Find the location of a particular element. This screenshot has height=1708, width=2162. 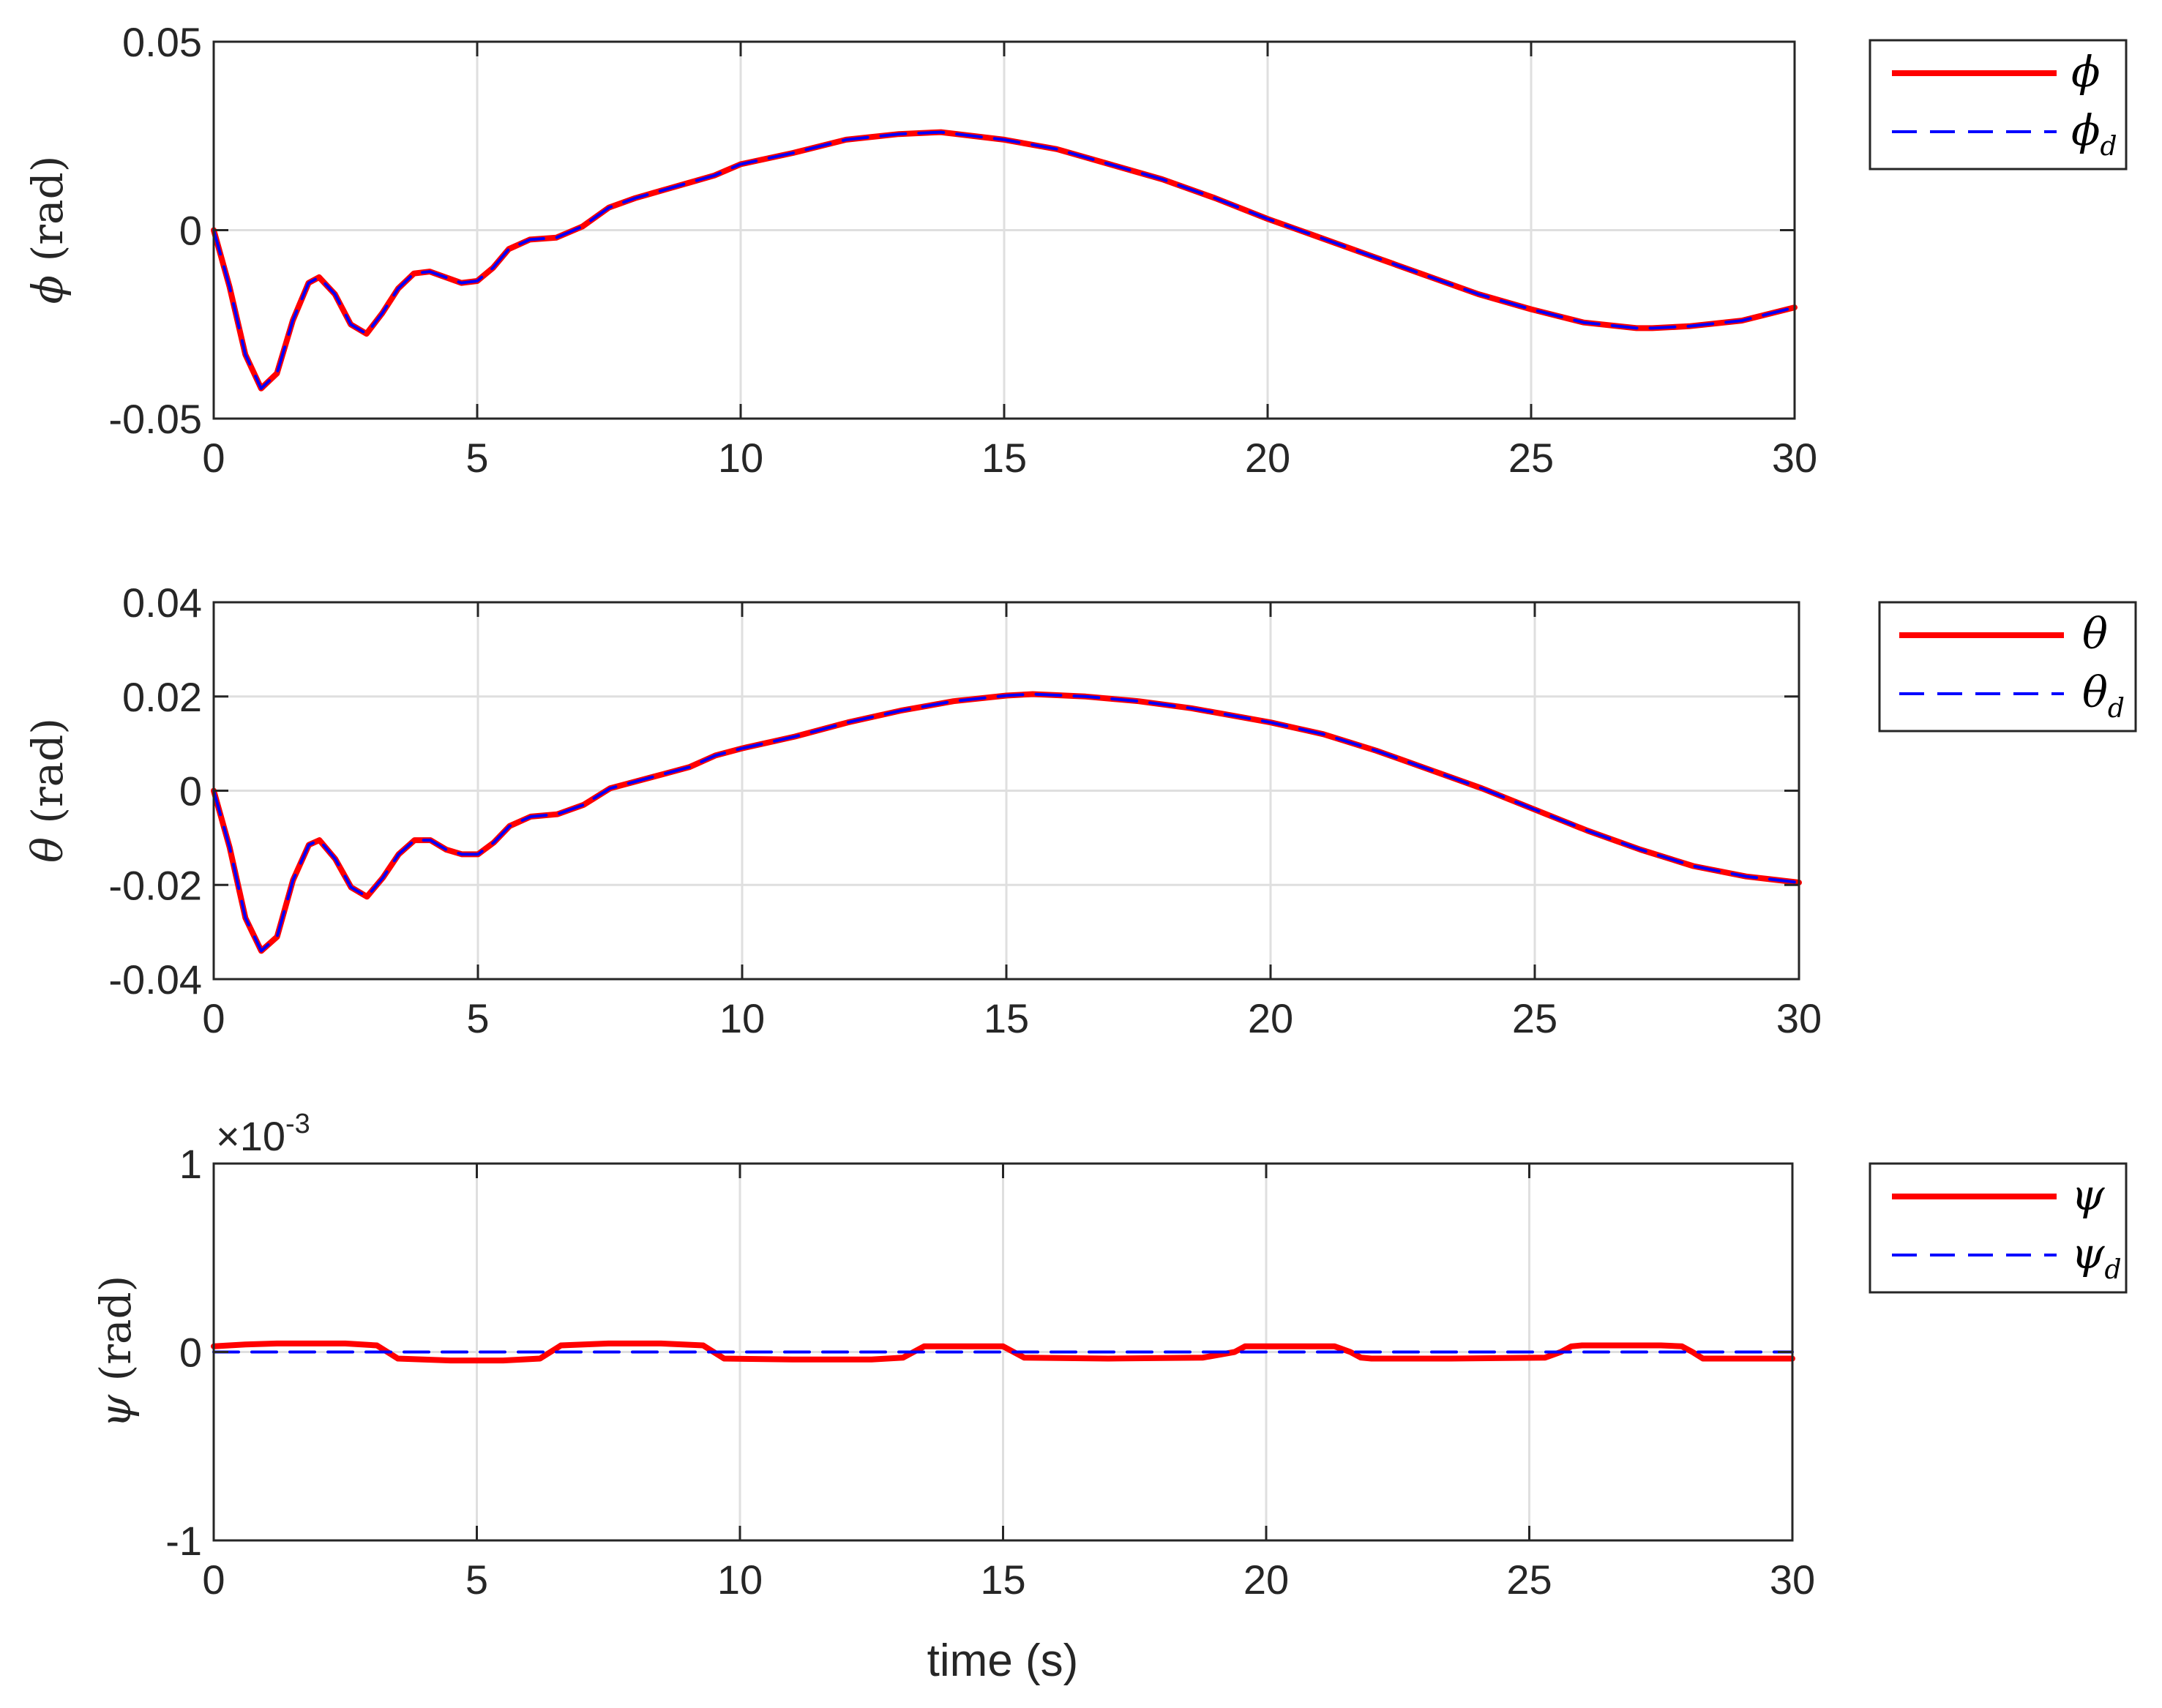

ylabel-phi: ϕ (rad) is located at coordinates (48, 230).